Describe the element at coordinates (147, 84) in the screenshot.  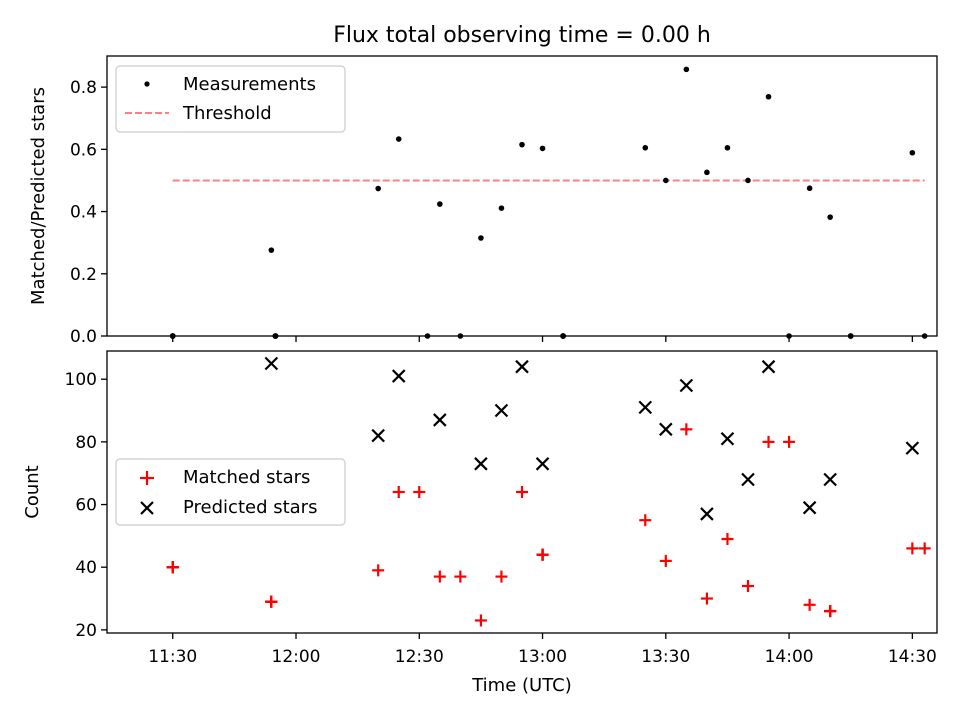
I see `legend-marker-measurements` at that location.